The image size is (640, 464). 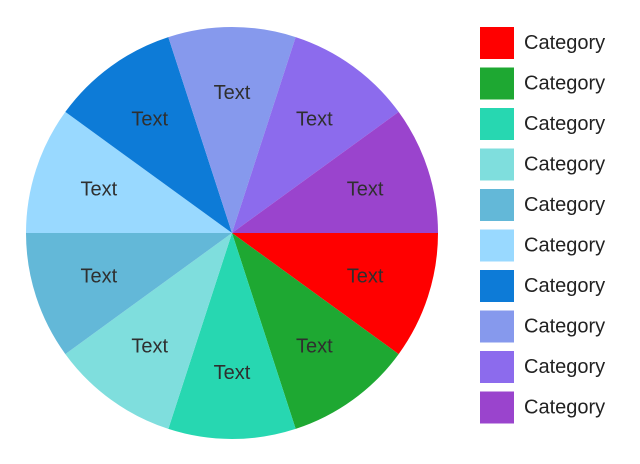 What do you see at coordinates (99, 276) in the screenshot?
I see `slice-data-label-5: Text` at bounding box center [99, 276].